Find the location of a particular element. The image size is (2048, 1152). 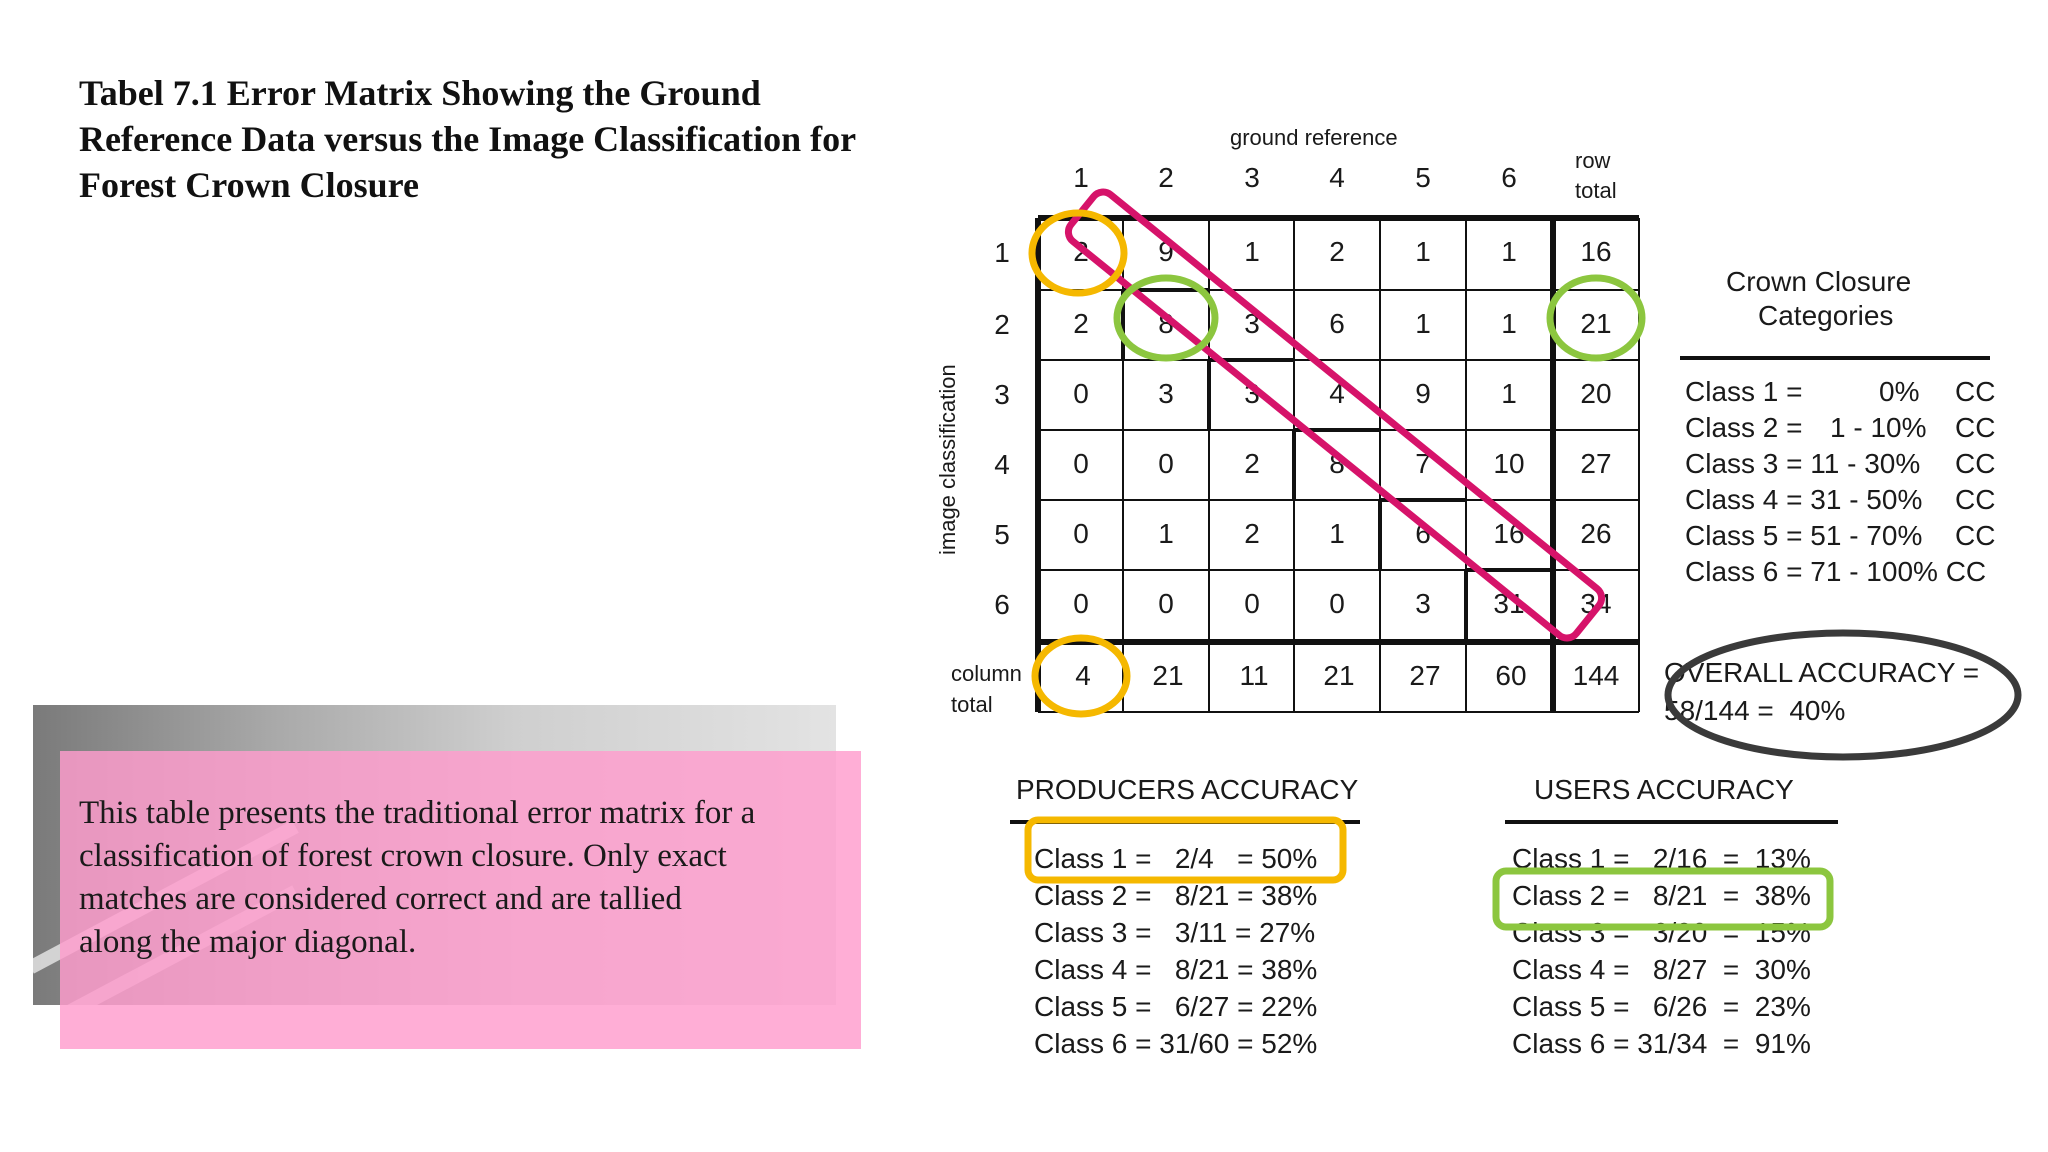

overall-accuracy-line-1: OVERALL ACCURACY = is located at coordinates (1822, 672).